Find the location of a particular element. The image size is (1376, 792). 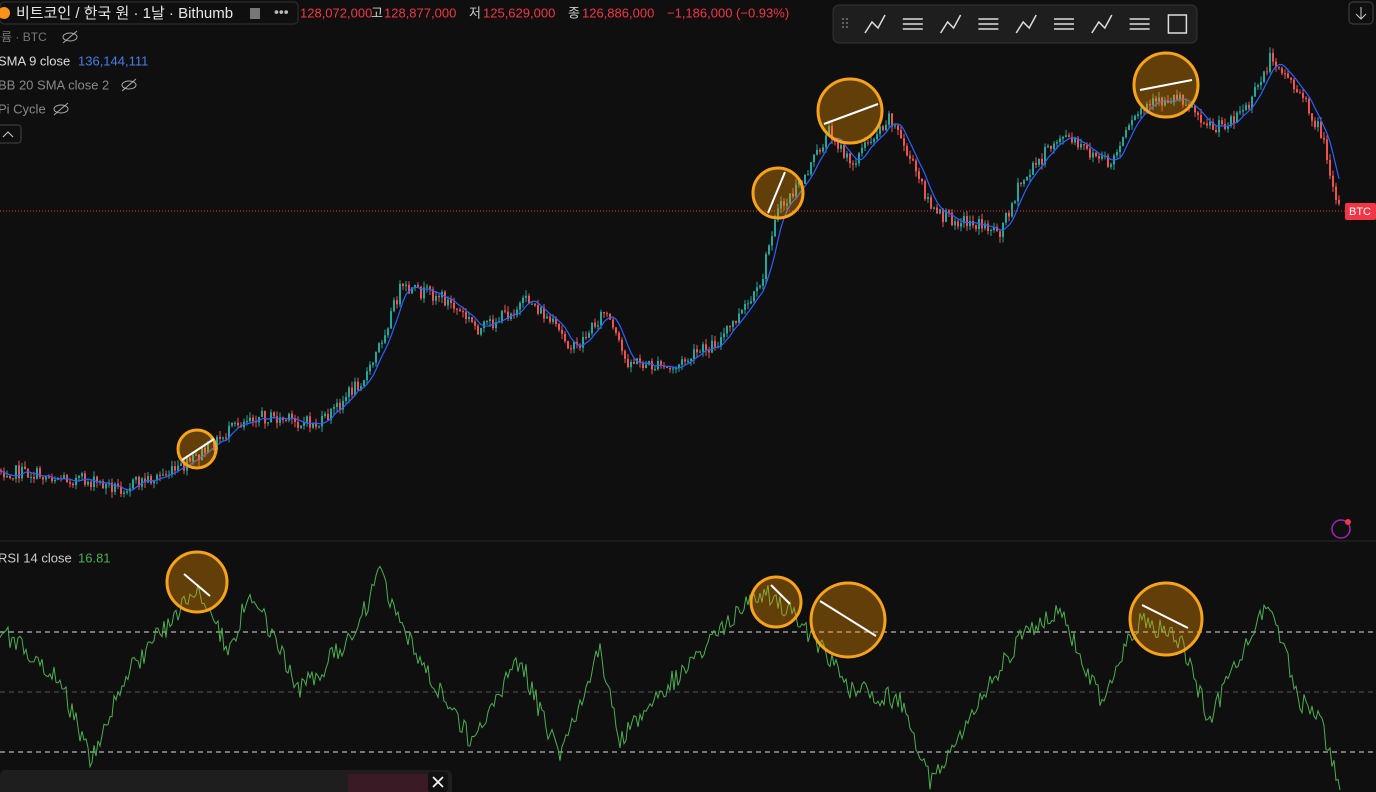

open-value: 128,072,000 is located at coordinates (336, 12).